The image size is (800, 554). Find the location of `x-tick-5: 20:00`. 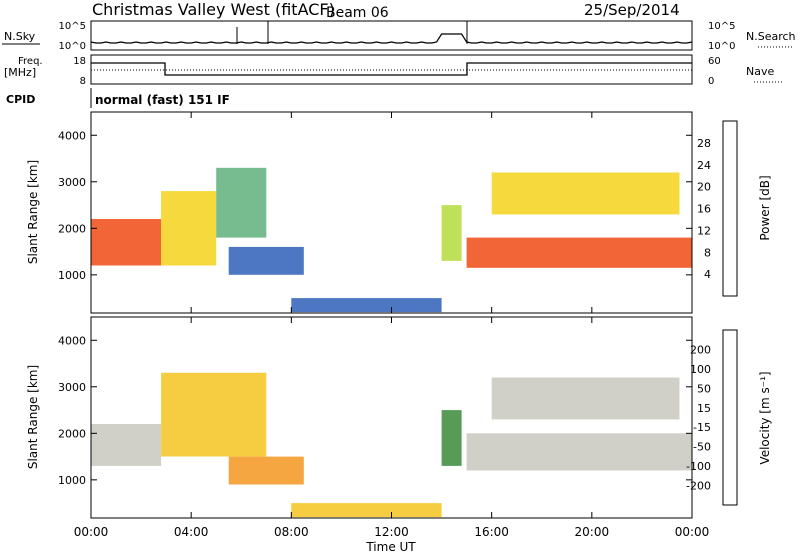

x-tick-5: 20:00 is located at coordinates (592, 532).